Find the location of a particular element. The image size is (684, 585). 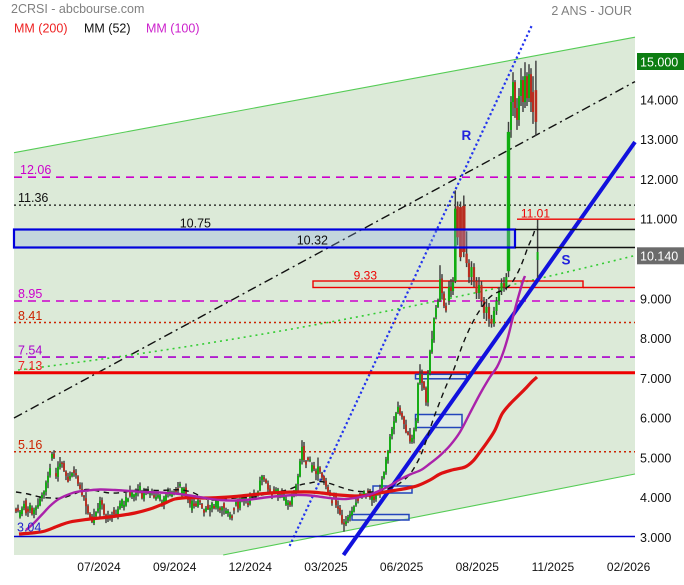

svg-text: 03/2025 is located at coordinates (326, 567).